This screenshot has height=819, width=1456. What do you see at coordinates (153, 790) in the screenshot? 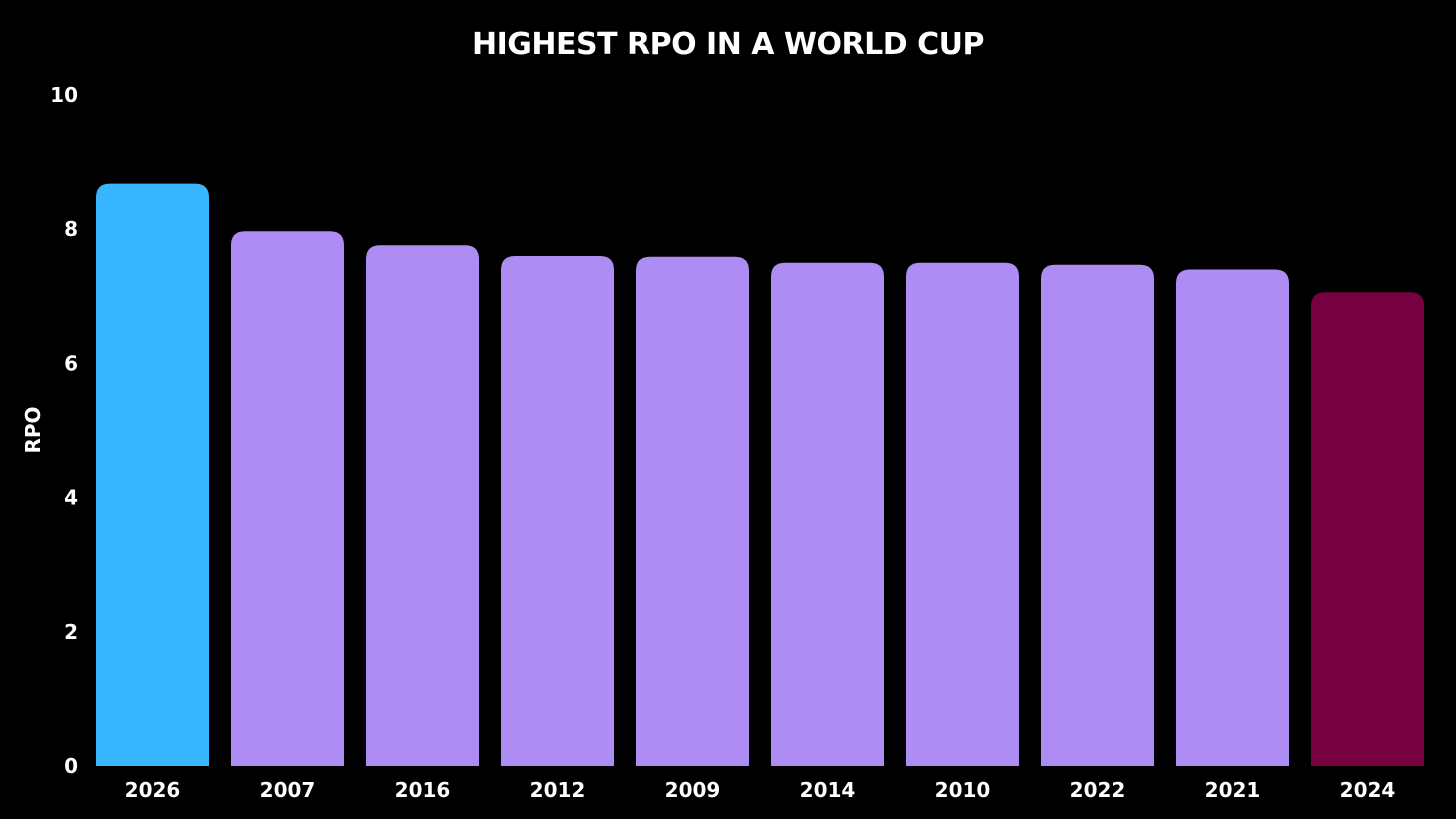
I see `x-tick-label: 2026` at bounding box center [153, 790].